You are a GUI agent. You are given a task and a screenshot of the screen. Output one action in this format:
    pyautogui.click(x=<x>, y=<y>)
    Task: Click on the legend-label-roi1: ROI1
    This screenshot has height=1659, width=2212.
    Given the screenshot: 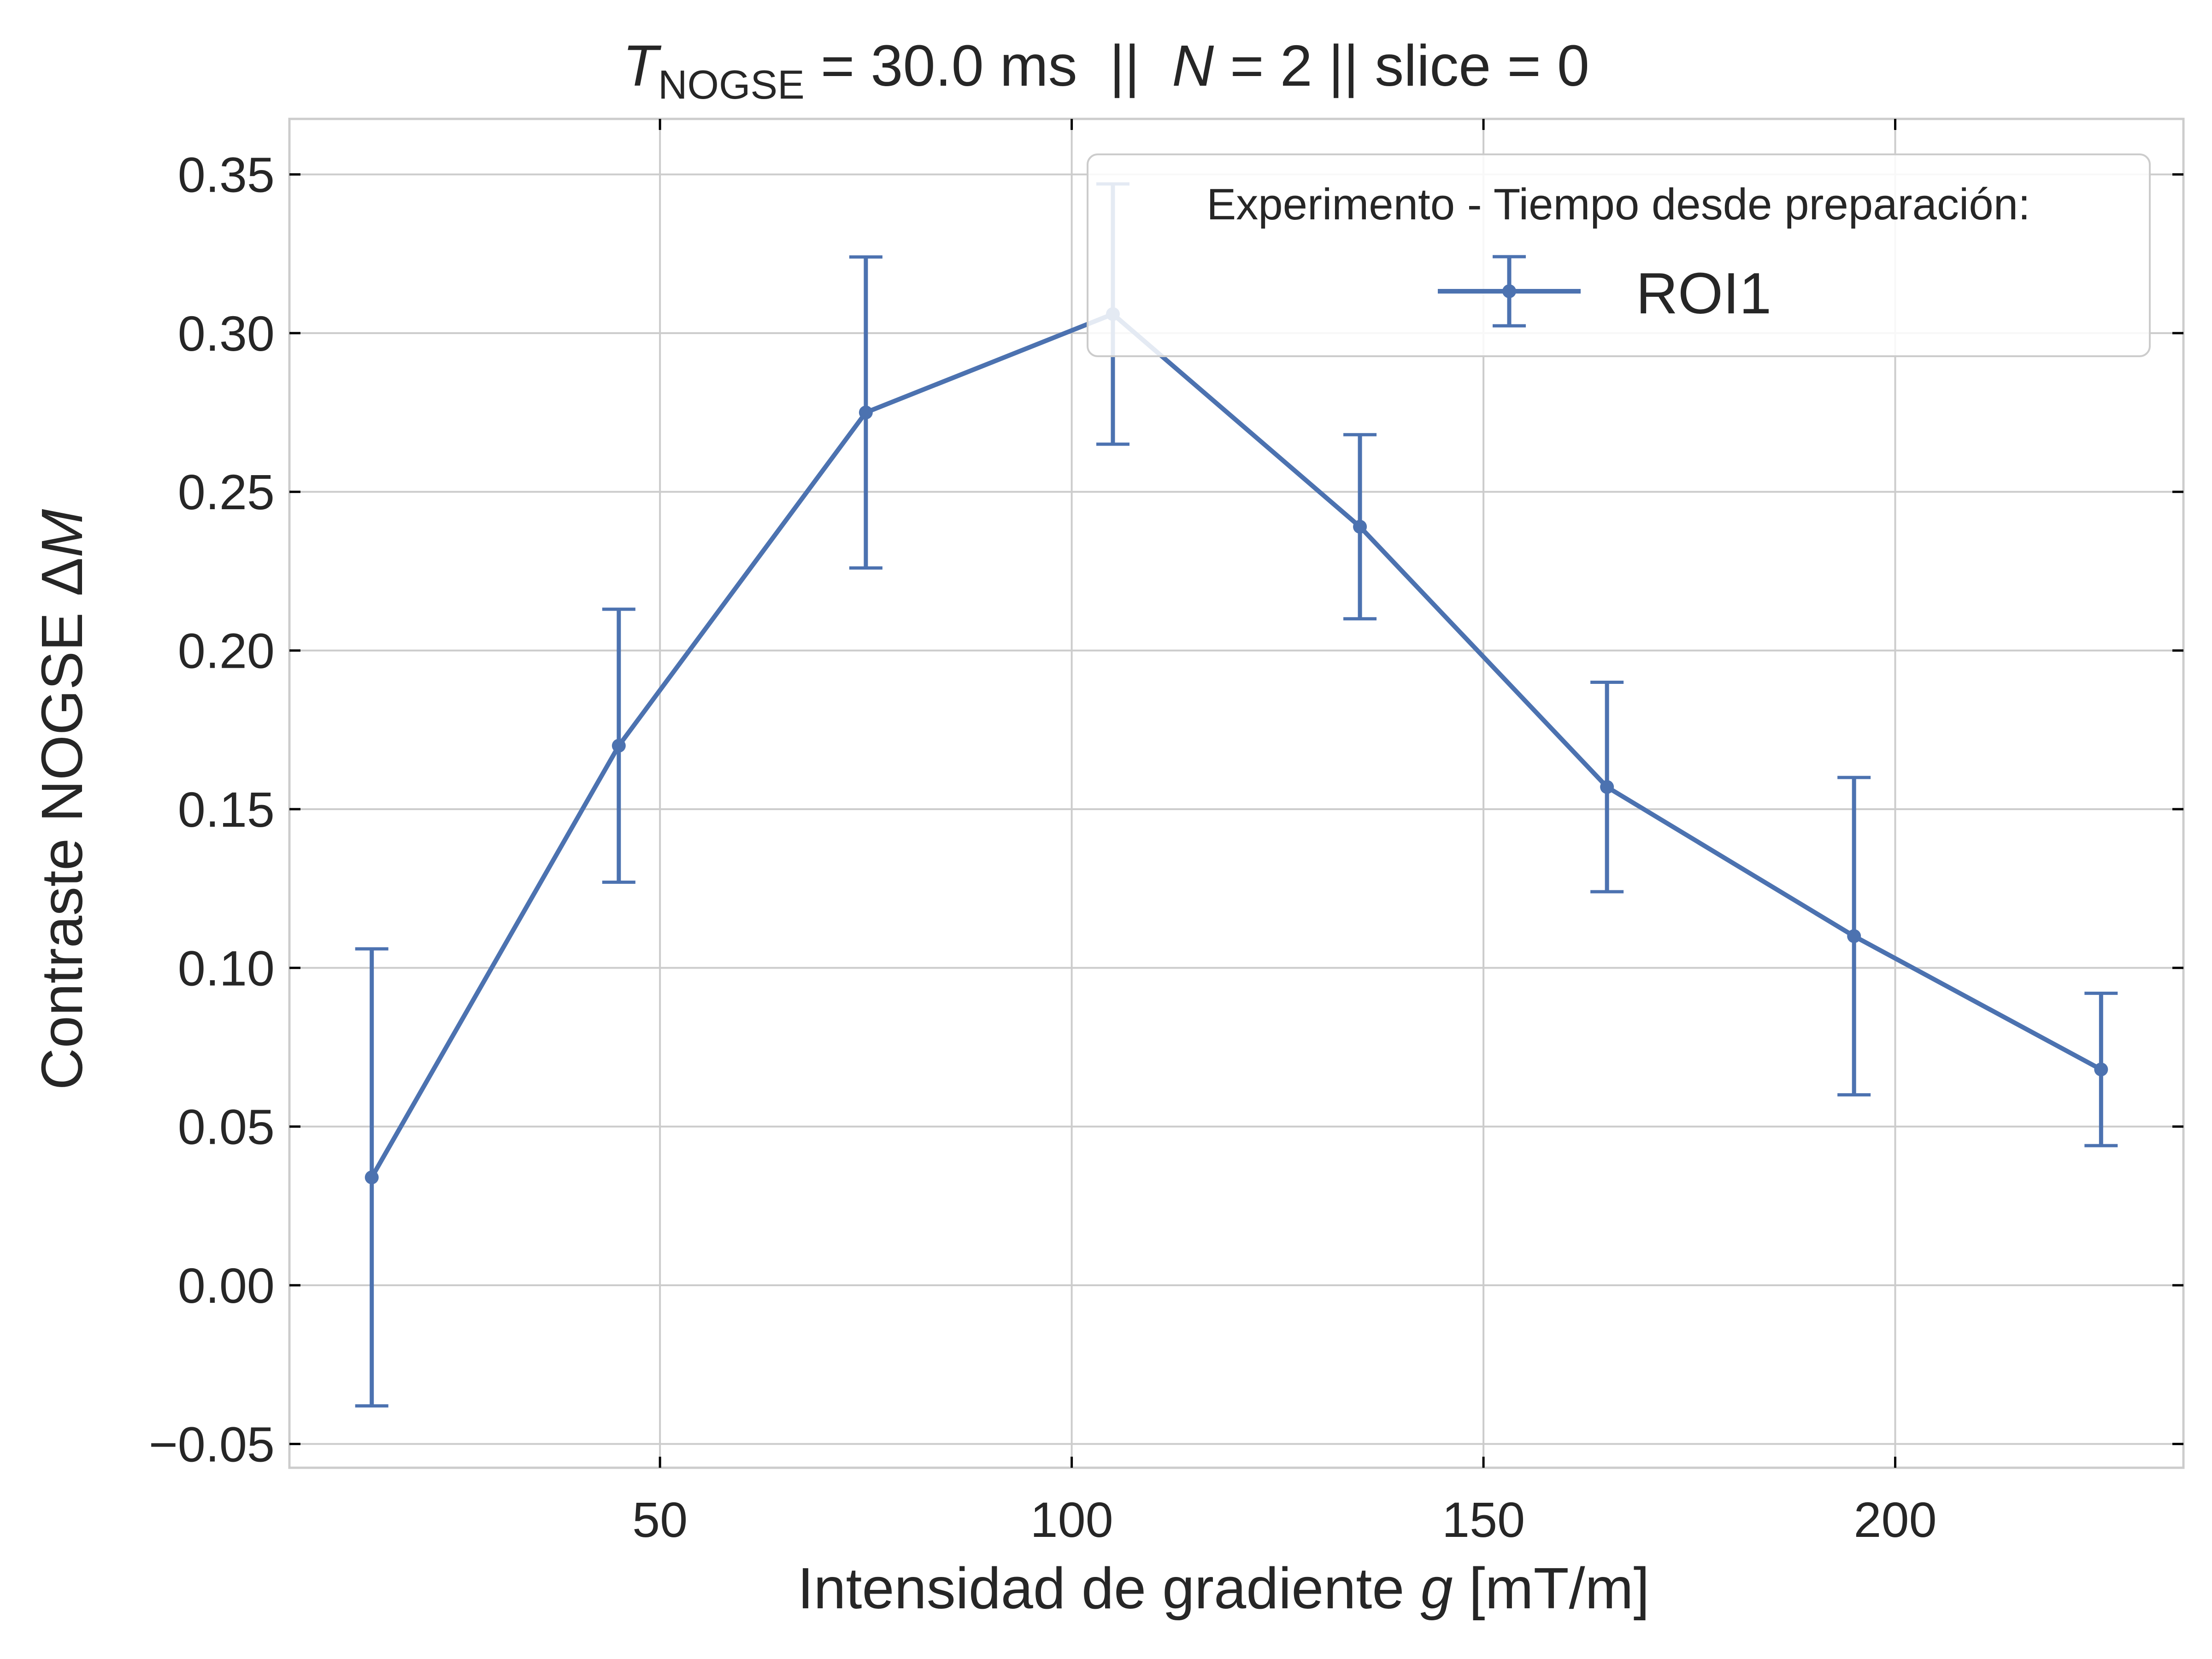 What is the action you would take?
    pyautogui.click(x=1703, y=293)
    